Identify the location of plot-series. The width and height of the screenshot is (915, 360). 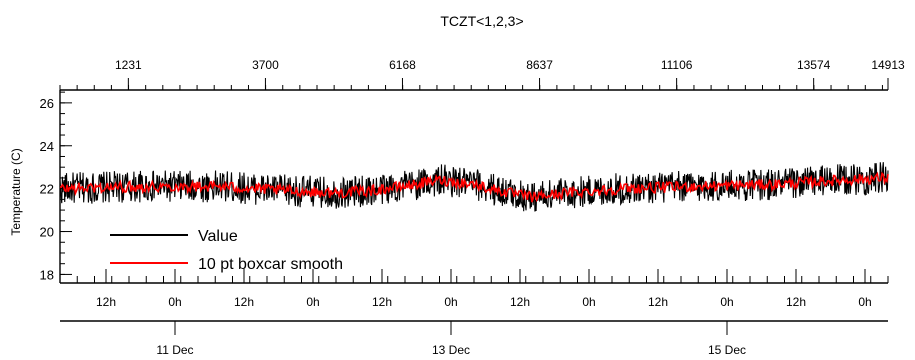
(474, 187).